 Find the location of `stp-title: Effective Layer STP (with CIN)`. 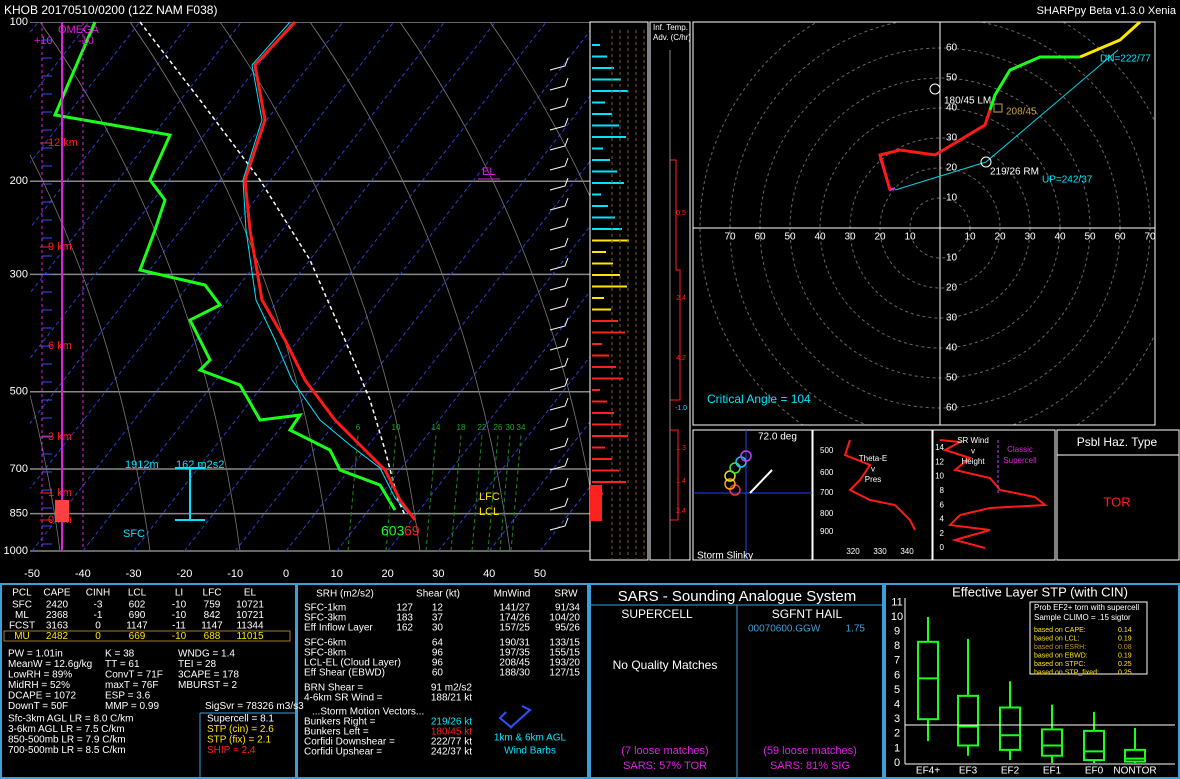

stp-title: Effective Layer STP (with CIN) is located at coordinates (1040, 591).